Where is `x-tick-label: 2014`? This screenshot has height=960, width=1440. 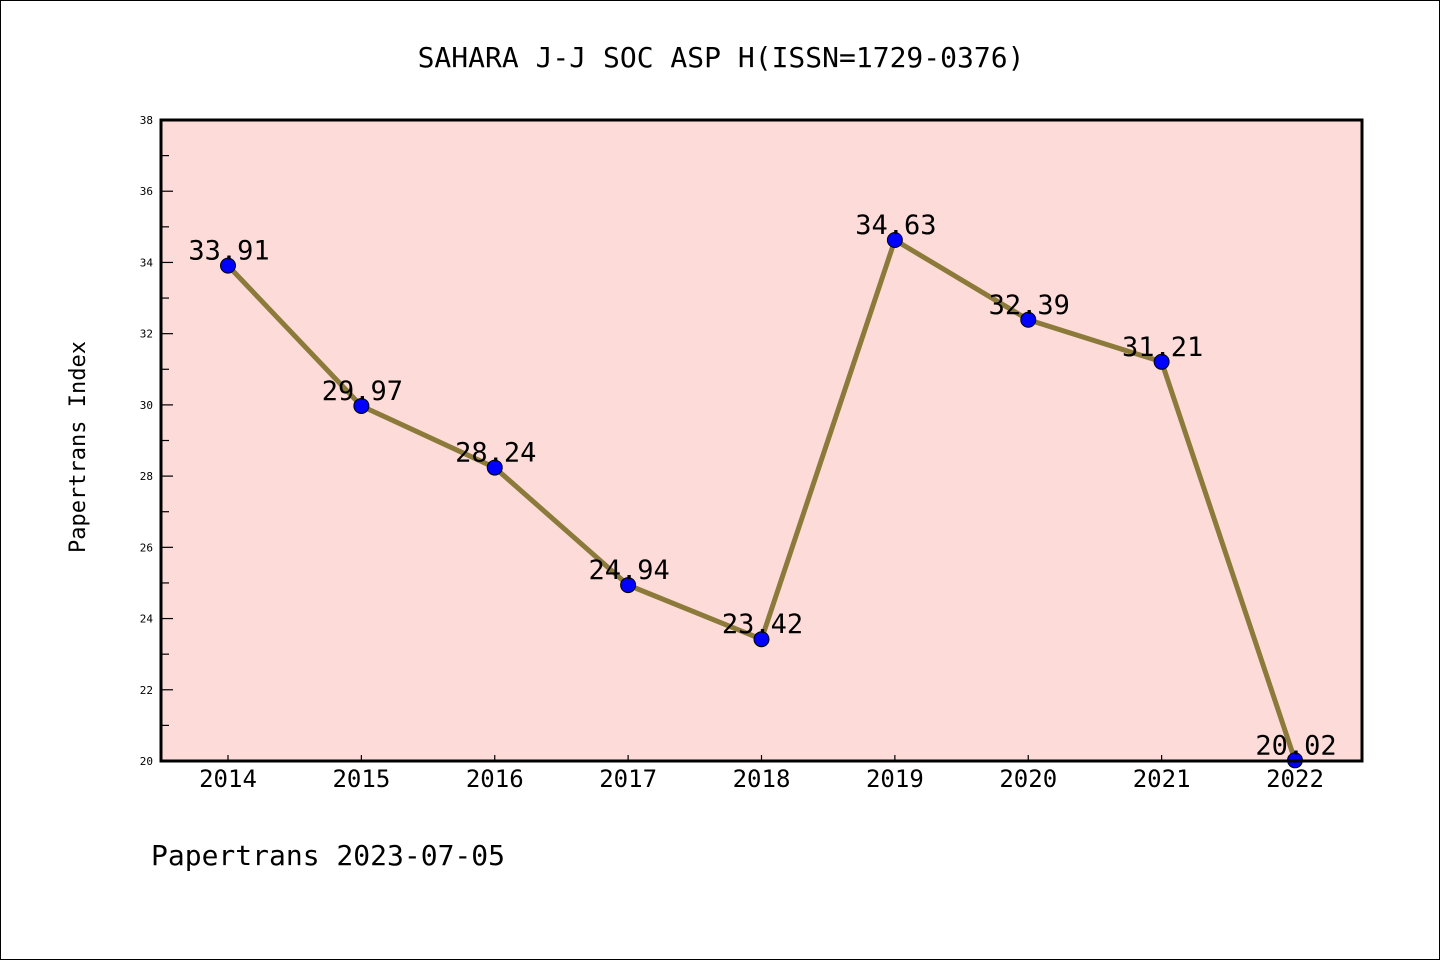
x-tick-label: 2014 is located at coordinates (228, 779).